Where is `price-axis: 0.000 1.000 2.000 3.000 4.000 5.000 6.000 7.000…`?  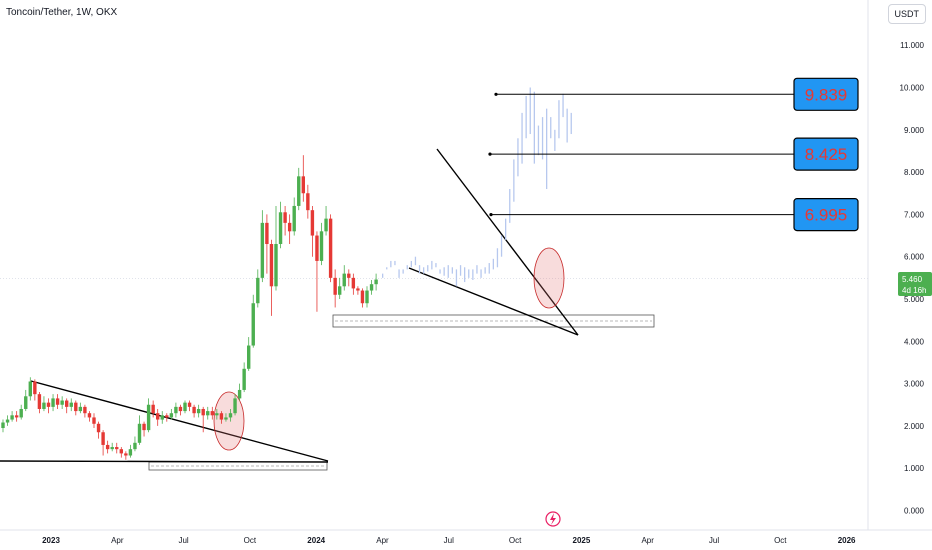
price-axis: 0.000 1.000 2.000 3.000 4.000 5.000 6.000 7.000… is located at coordinates (912, 278).